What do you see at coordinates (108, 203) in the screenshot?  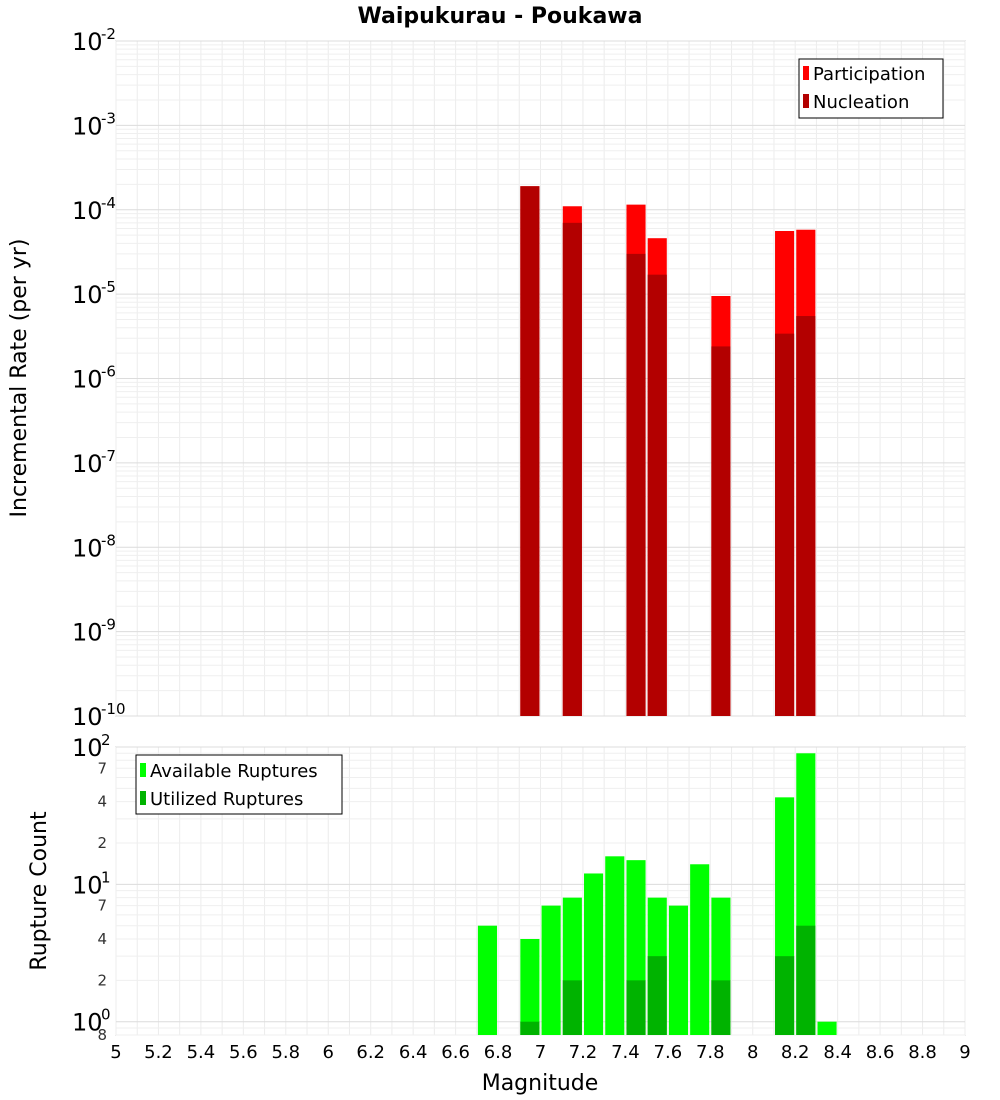 I see `y-tick-exponent: -4` at bounding box center [108, 203].